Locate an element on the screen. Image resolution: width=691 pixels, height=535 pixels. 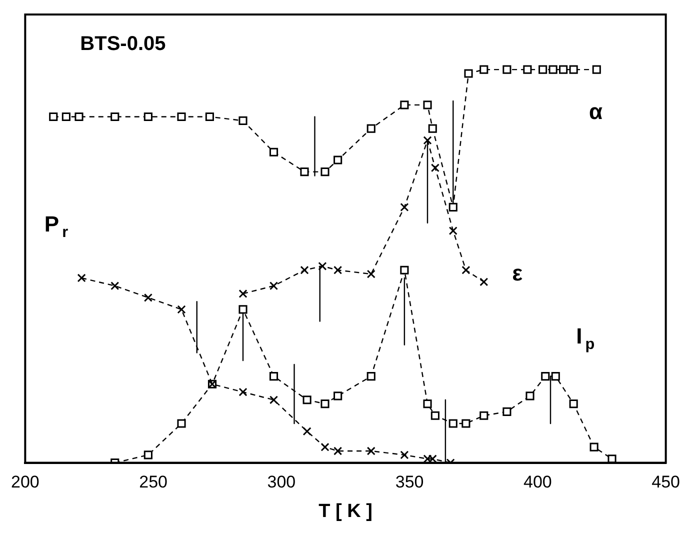
chart-title: BTS-0.05 is located at coordinates (123, 44).